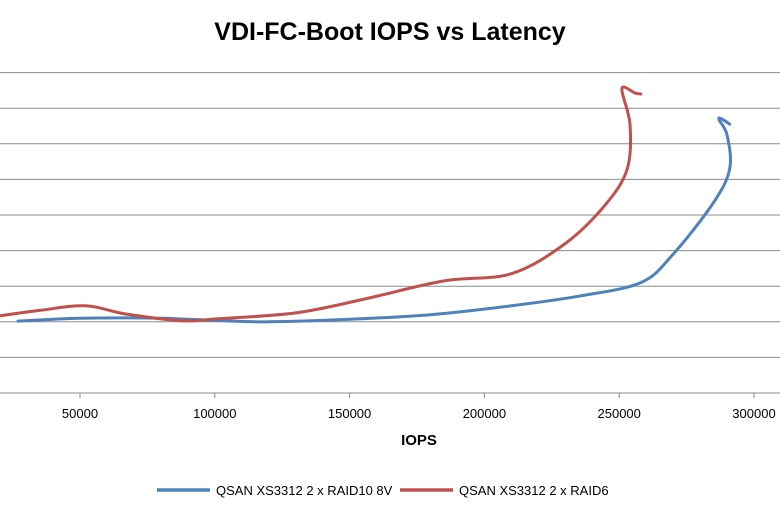  Describe the element at coordinates (390, 32) in the screenshot. I see `chart-title: VDI-FC-Boot IOPS vs Latency` at that location.